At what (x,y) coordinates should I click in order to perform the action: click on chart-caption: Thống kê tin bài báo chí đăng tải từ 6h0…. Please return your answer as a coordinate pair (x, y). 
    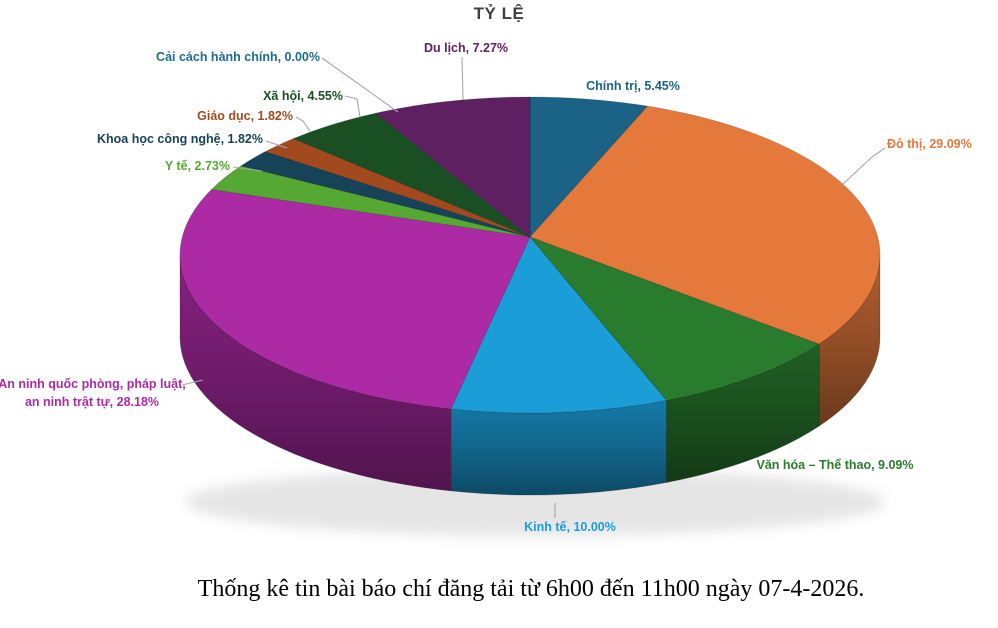
    Looking at the image, I should click on (531, 589).